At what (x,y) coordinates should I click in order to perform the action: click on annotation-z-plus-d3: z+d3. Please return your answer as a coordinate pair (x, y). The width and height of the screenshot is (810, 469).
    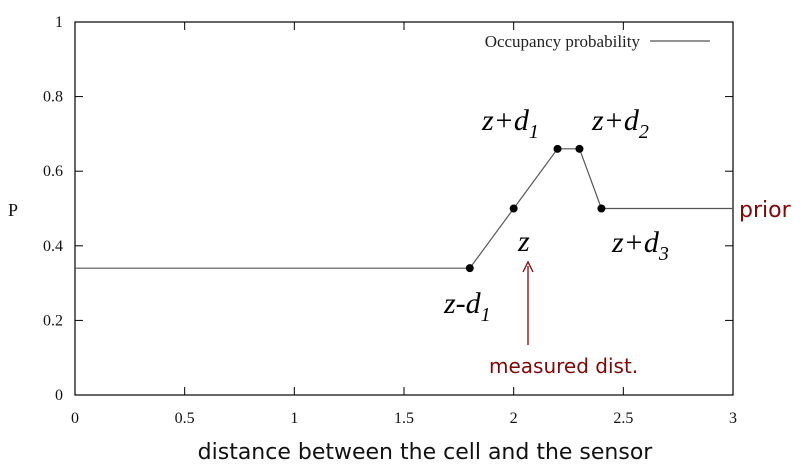
    Looking at the image, I should click on (640, 245).